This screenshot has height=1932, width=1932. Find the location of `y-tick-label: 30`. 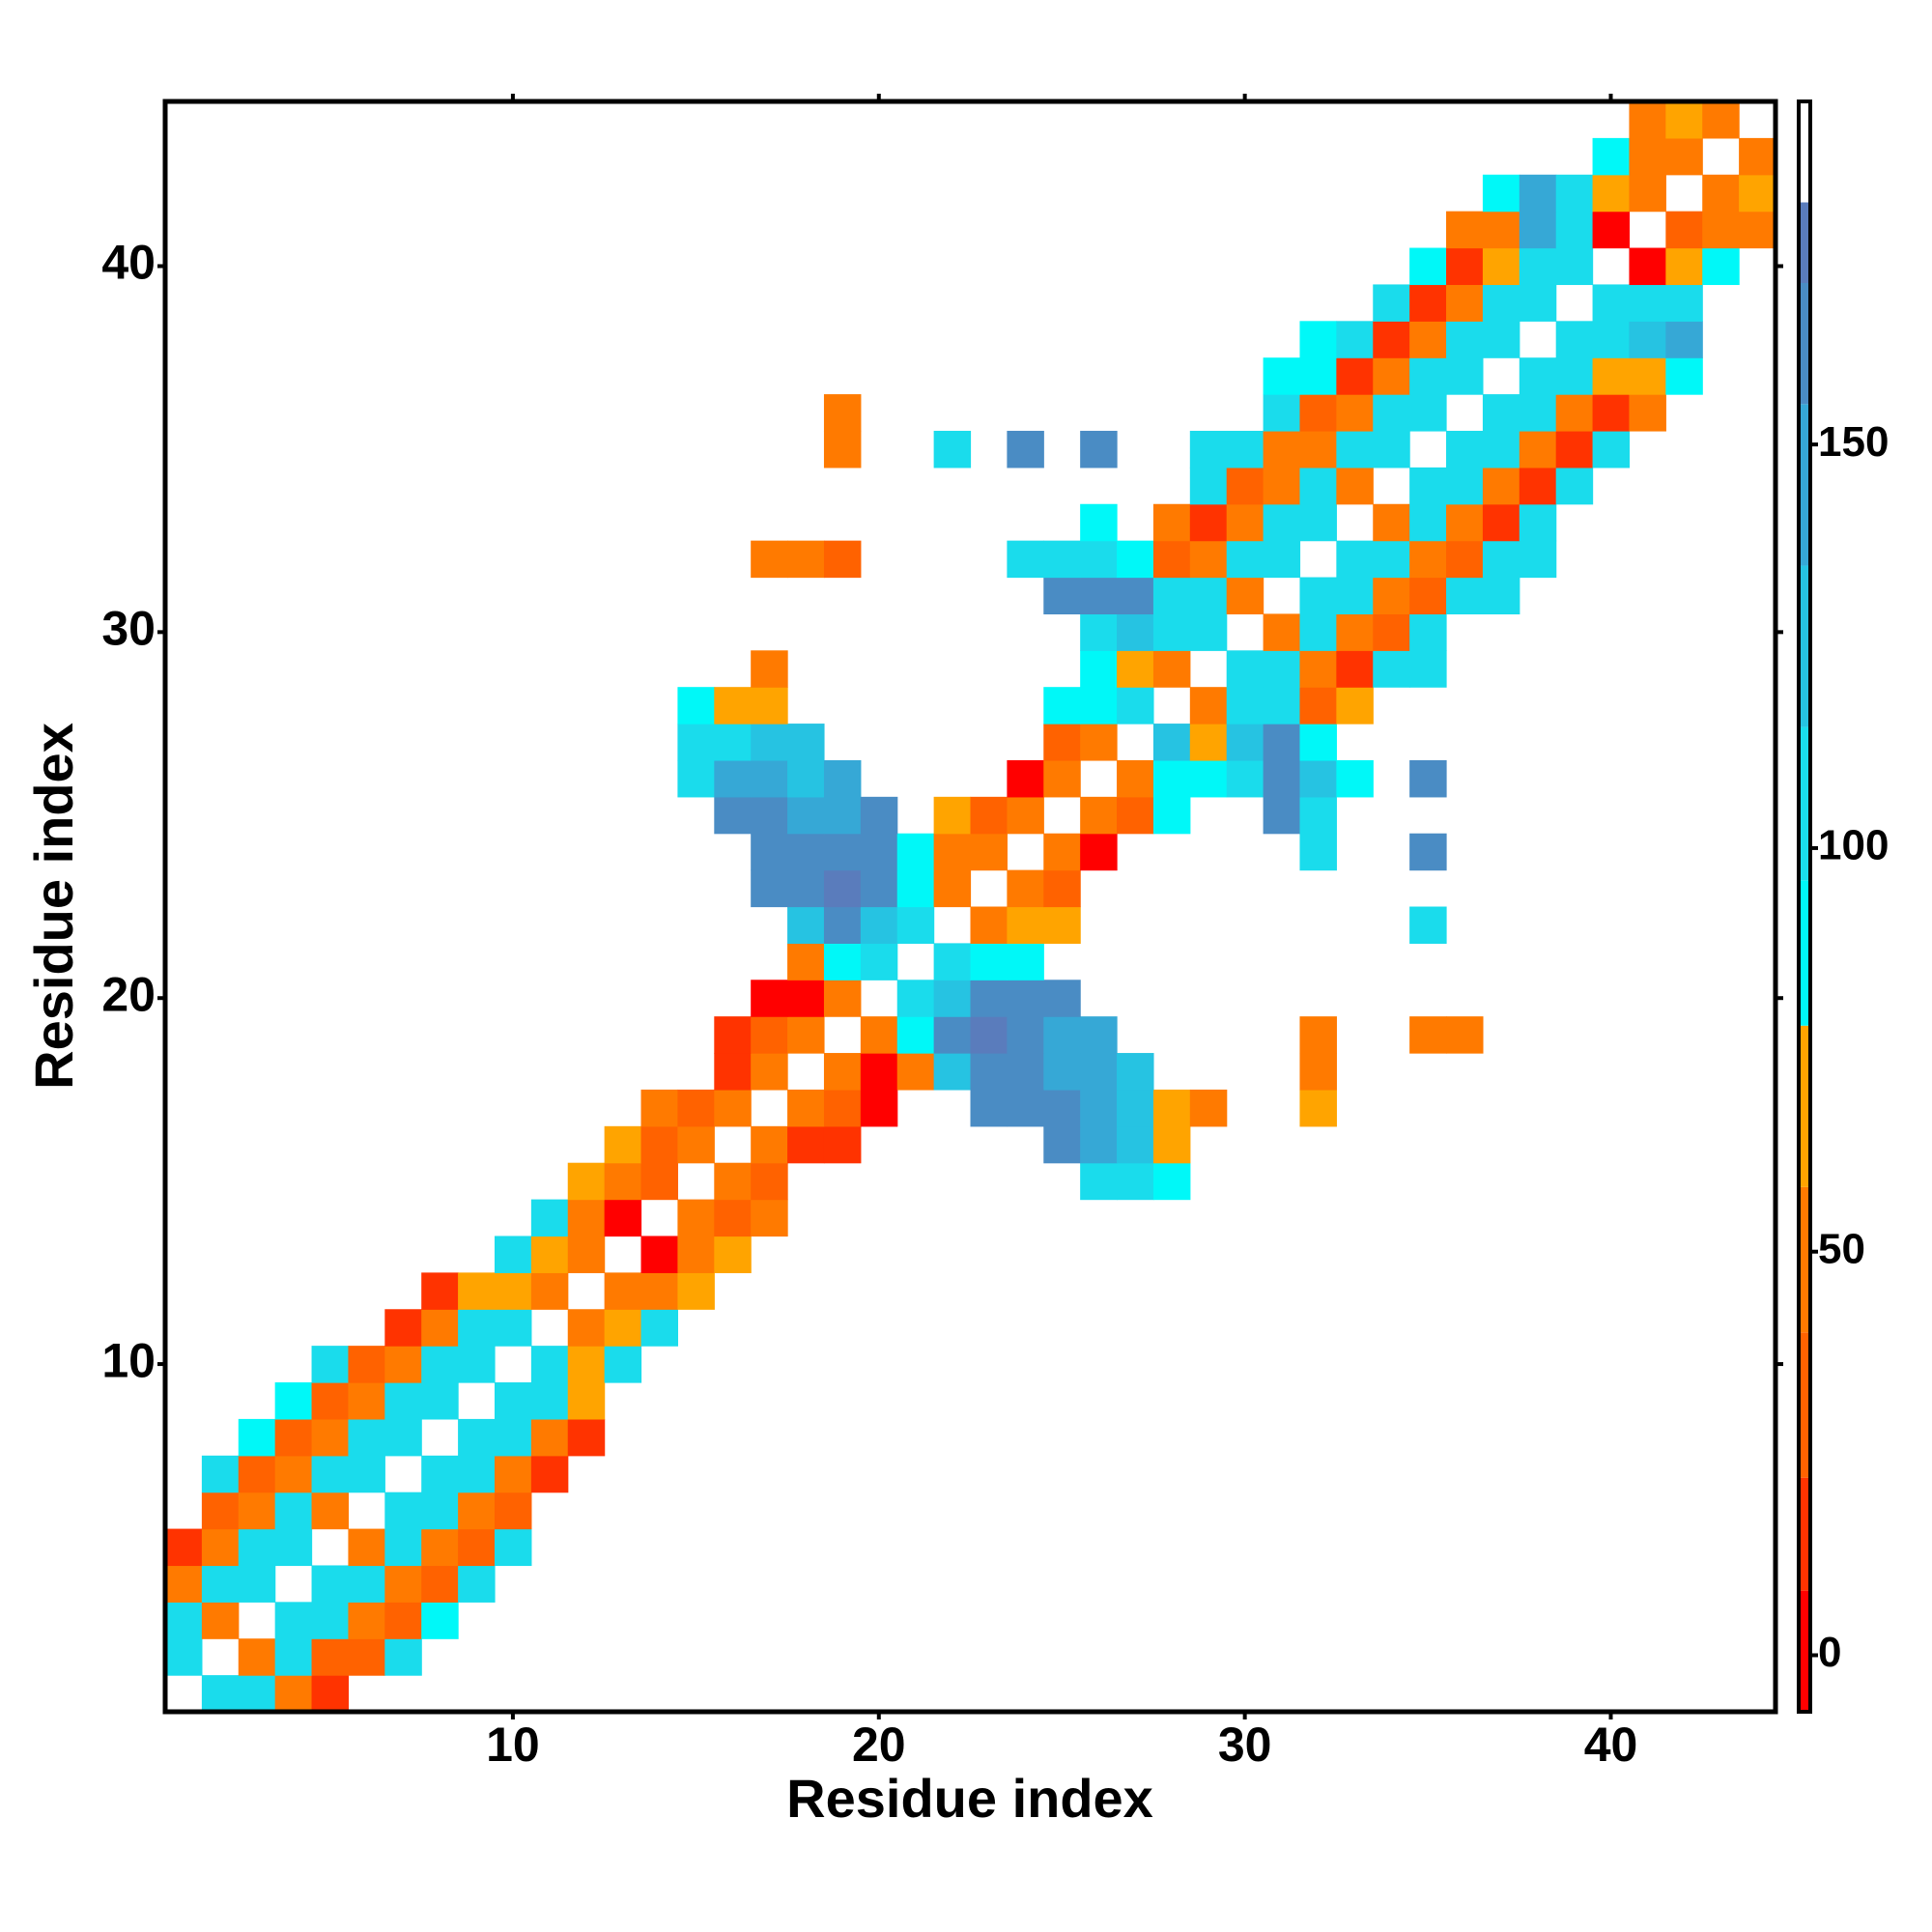

y-tick-label: 30 is located at coordinates (128, 629).